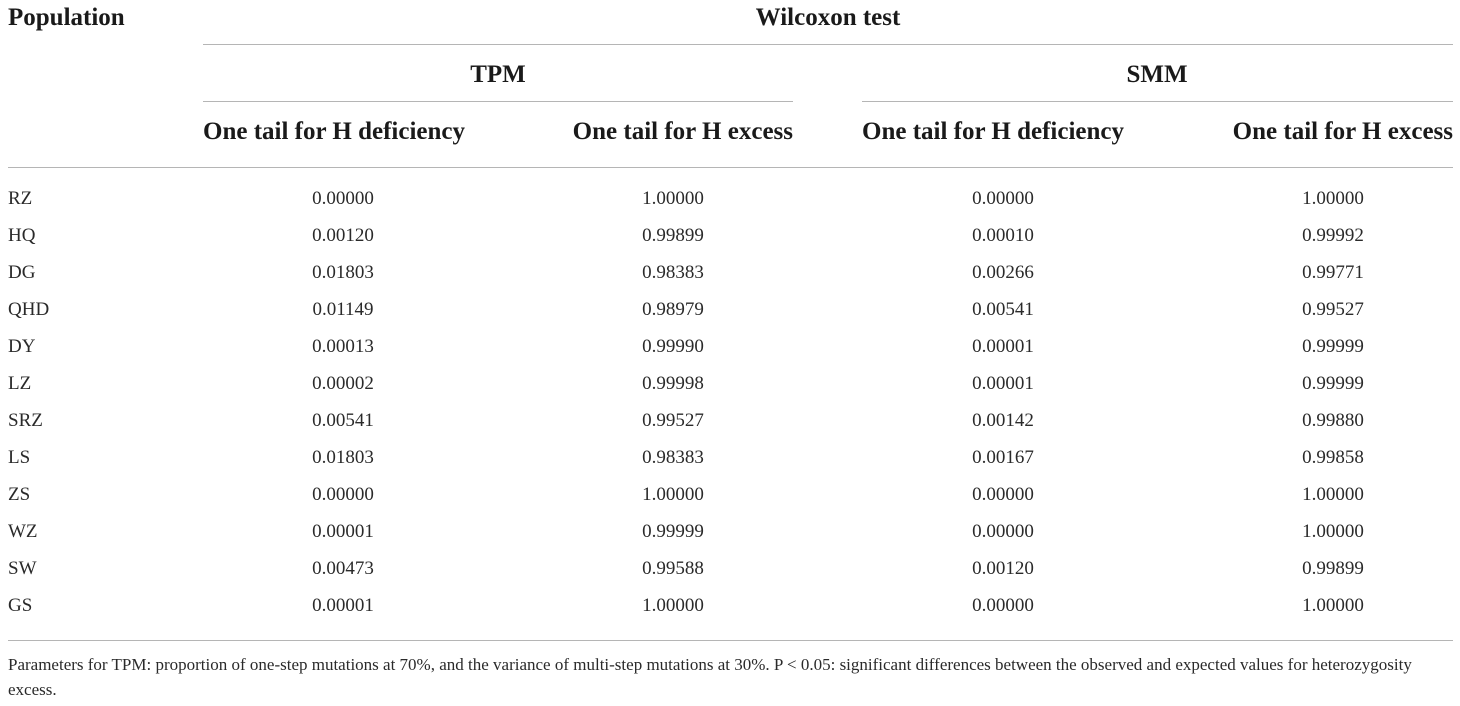  I want to click on header-col-tpm-deficiency: One tail for H deficiency, so click(334, 131).